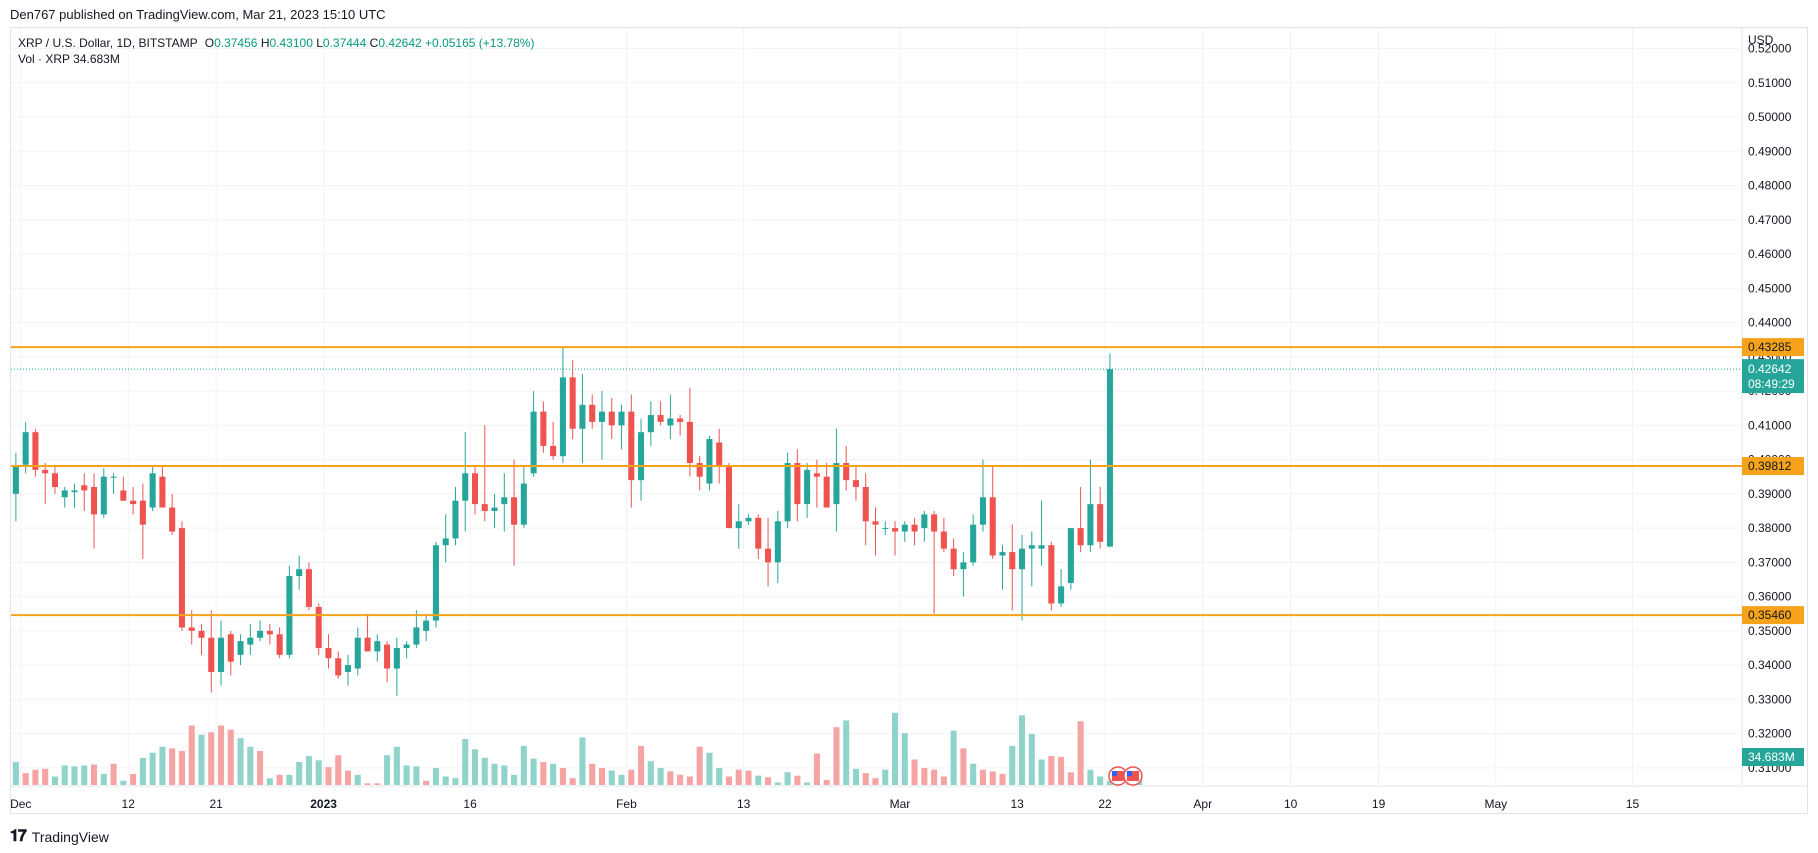 The width and height of the screenshot is (1818, 853). What do you see at coordinates (1773, 376) in the screenshot?
I see `last-price-badge` at bounding box center [1773, 376].